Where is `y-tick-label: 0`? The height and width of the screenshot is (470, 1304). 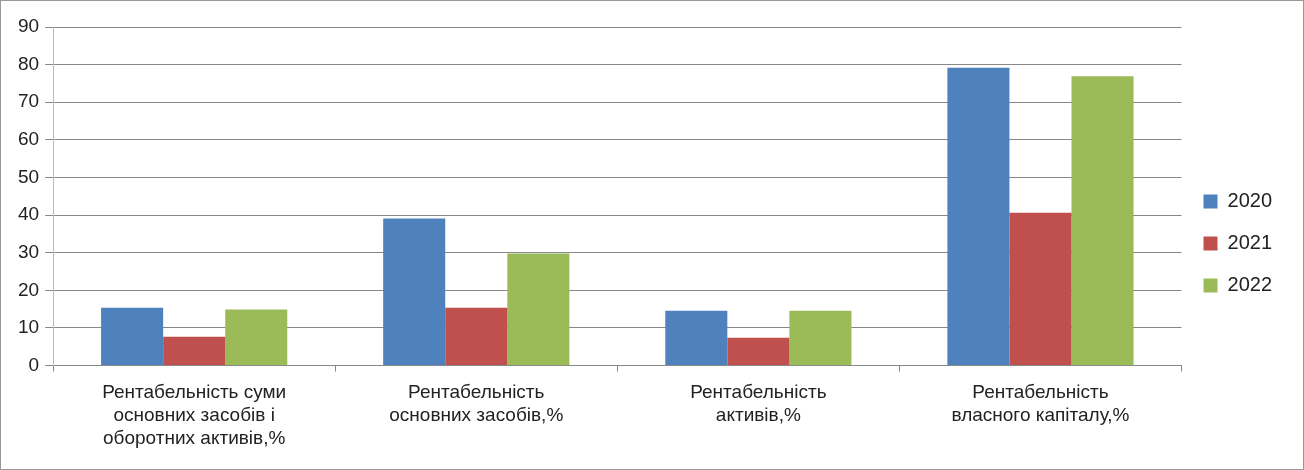 y-tick-label: 0 is located at coordinates (34, 364).